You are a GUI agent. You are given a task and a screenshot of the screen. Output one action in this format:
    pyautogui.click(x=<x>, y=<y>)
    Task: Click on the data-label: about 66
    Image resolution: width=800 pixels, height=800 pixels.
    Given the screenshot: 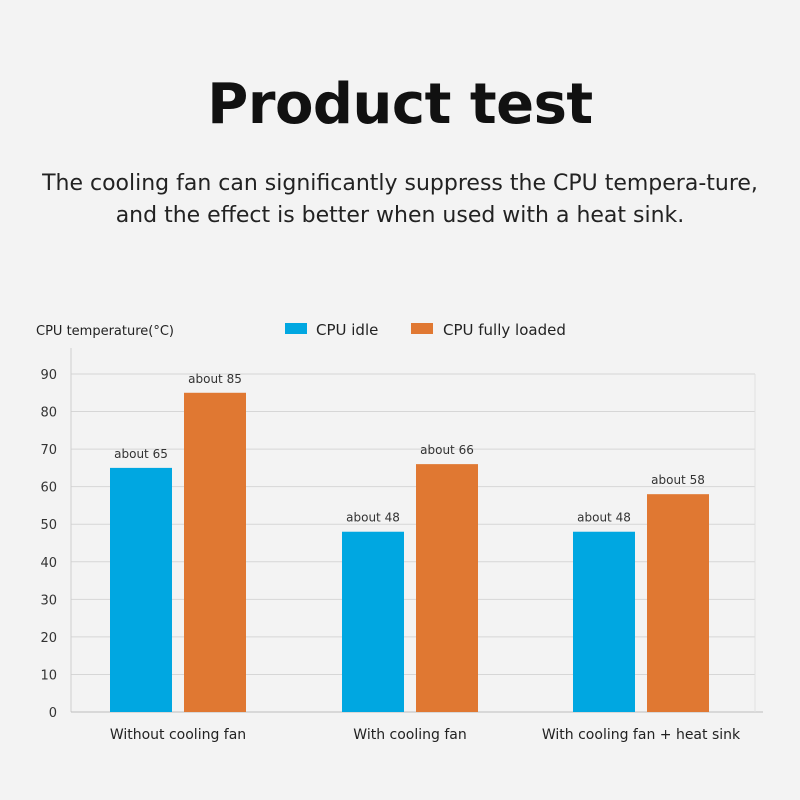 What is the action you would take?
    pyautogui.click(x=447, y=450)
    